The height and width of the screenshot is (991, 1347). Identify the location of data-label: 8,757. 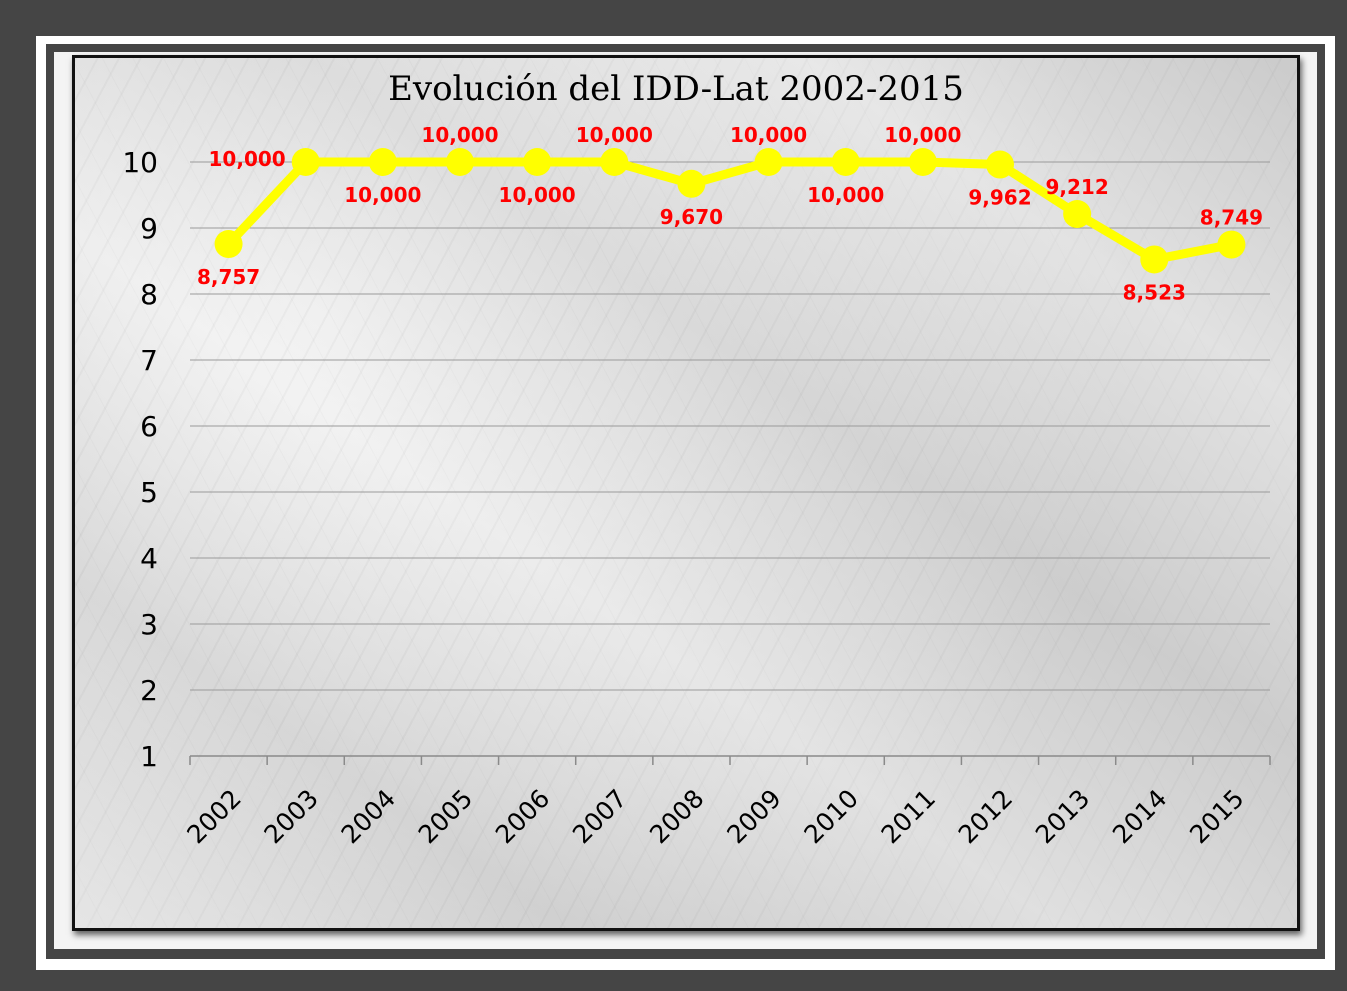
(228, 277).